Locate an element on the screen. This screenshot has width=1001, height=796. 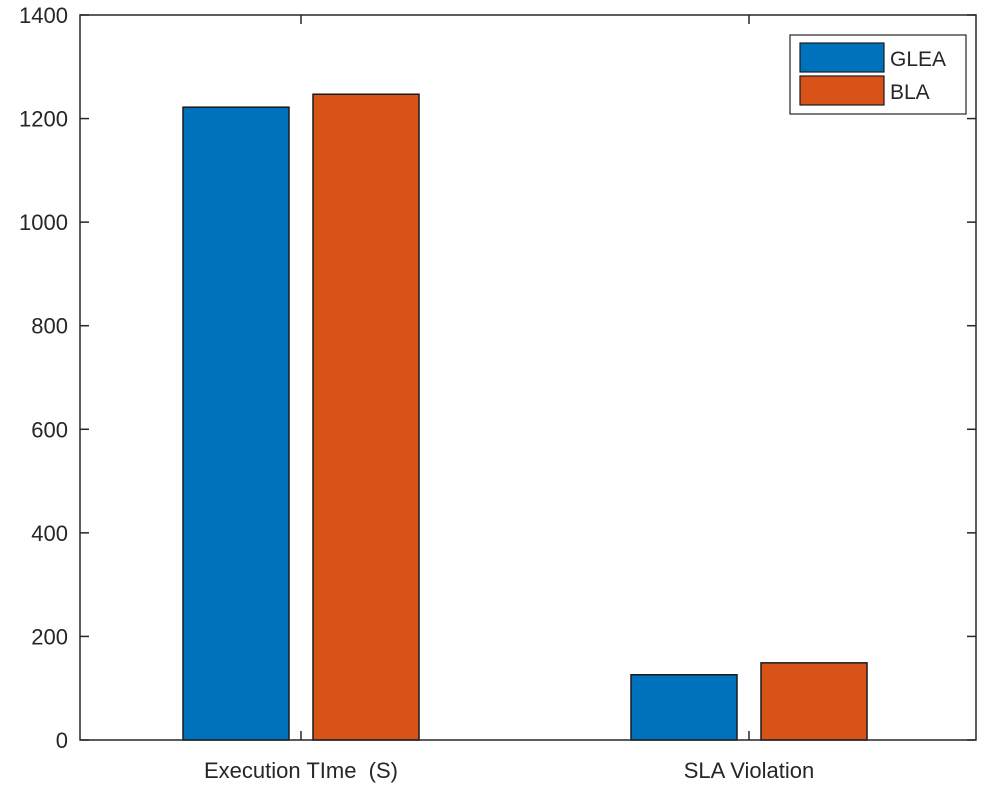
legend-swatch-glea is located at coordinates (842, 57).